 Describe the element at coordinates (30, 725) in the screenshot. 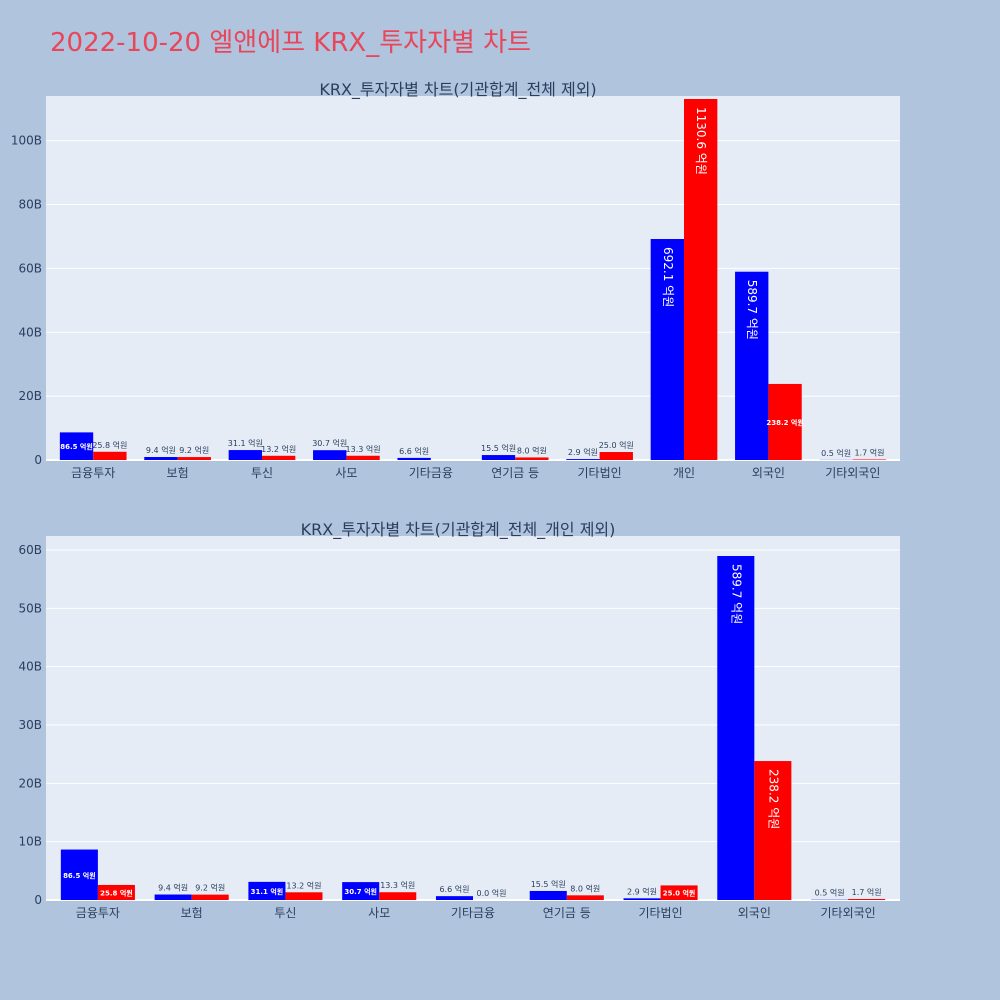

I see `y-tick-label: 30B` at that location.